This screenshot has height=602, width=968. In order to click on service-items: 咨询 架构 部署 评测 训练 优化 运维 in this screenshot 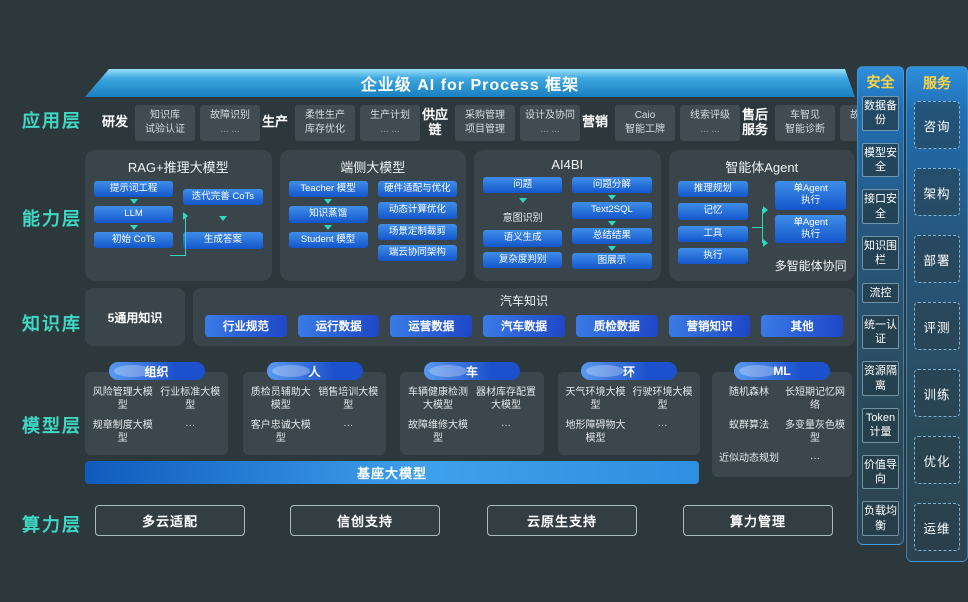, I will do `click(937, 326)`.